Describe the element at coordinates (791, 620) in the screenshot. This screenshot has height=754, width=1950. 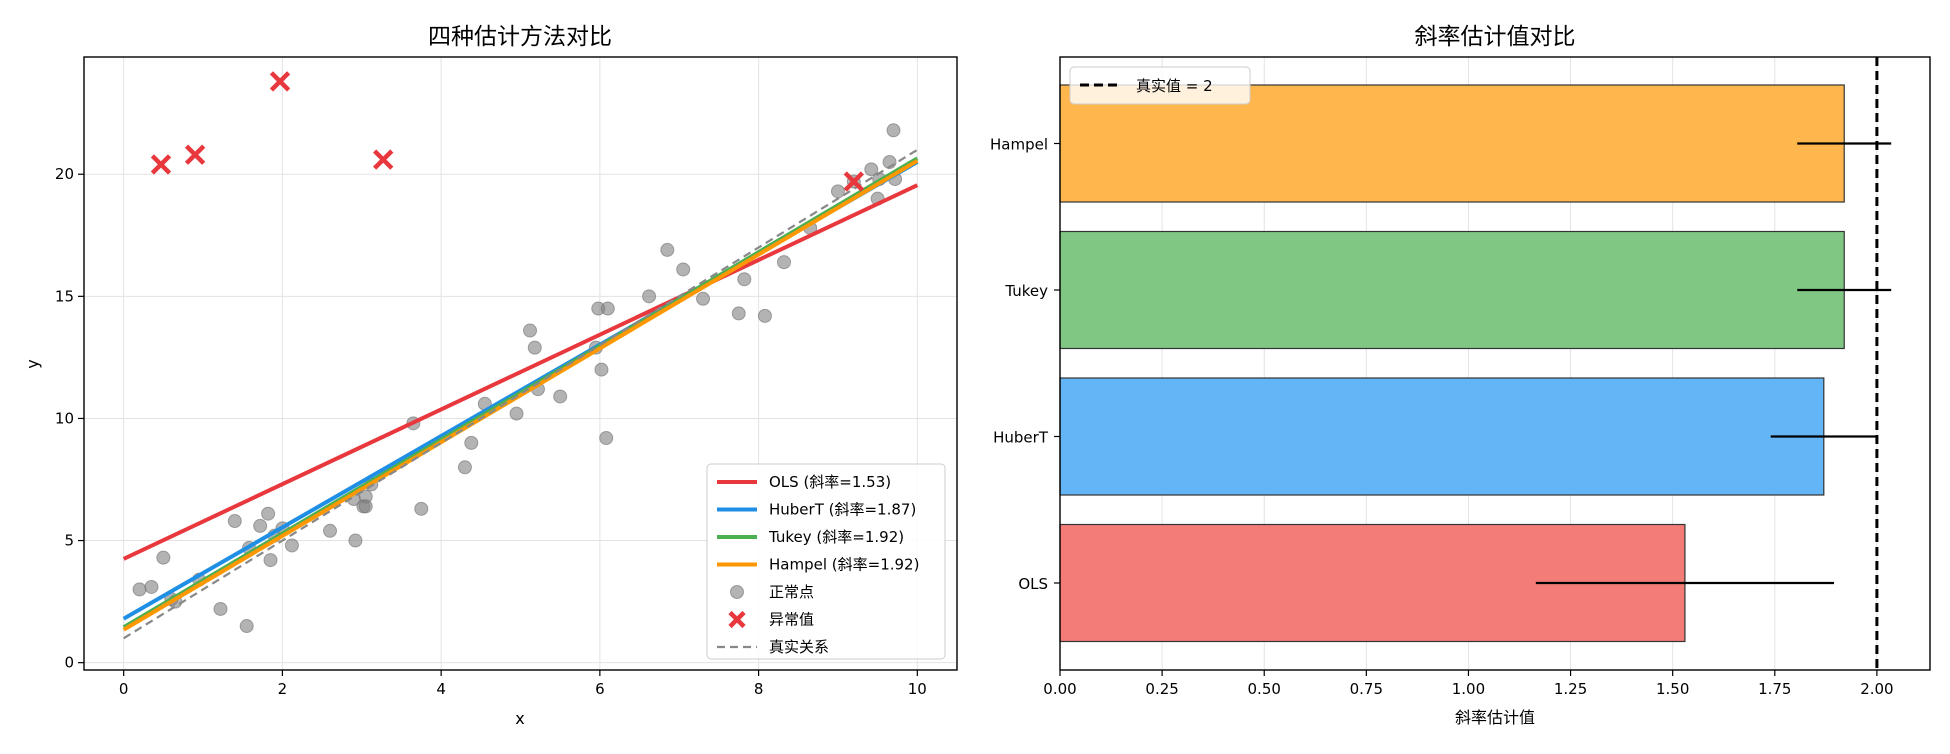
I see `legend-entry-label: 异常值` at that location.